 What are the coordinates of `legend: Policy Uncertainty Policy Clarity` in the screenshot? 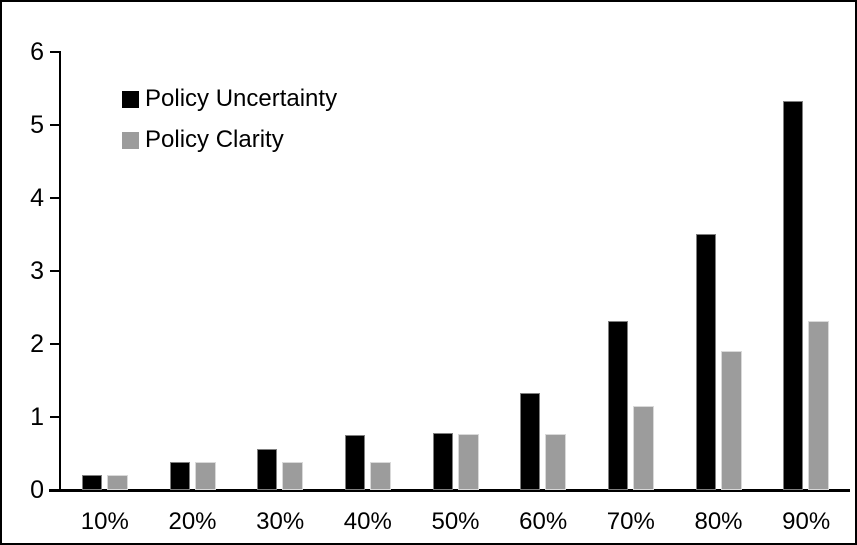 It's located at (229, 128).